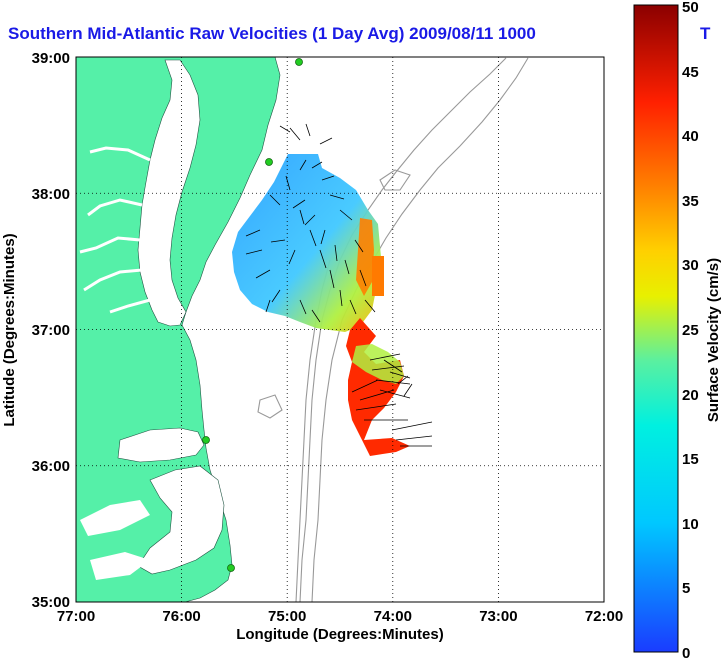  Describe the element at coordinates (365, 257) in the screenshot. I see `velocity-field-edge` at that location.